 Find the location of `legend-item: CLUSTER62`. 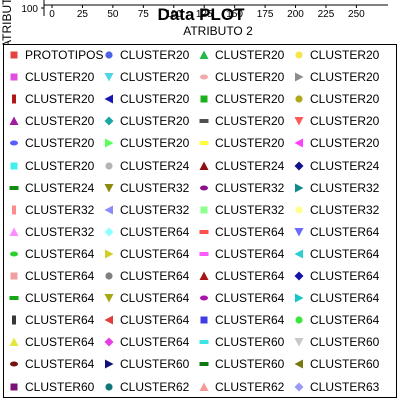

legend-item: CLUSTER62 is located at coordinates (240, 387).